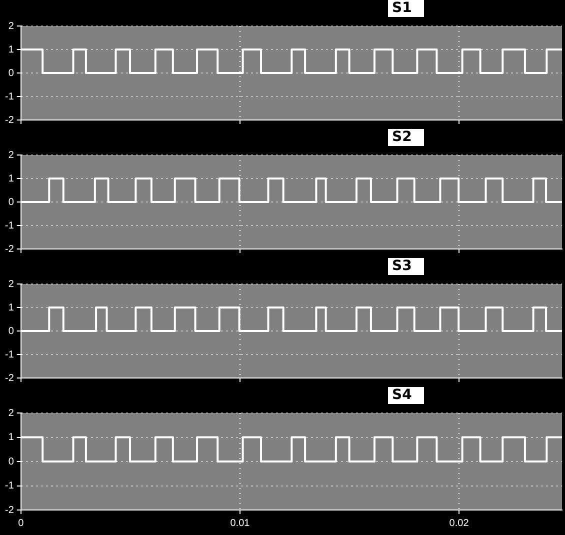 The image size is (565, 535). Describe the element at coordinates (406, 8) in the screenshot. I see `chart-title: S1` at that location.